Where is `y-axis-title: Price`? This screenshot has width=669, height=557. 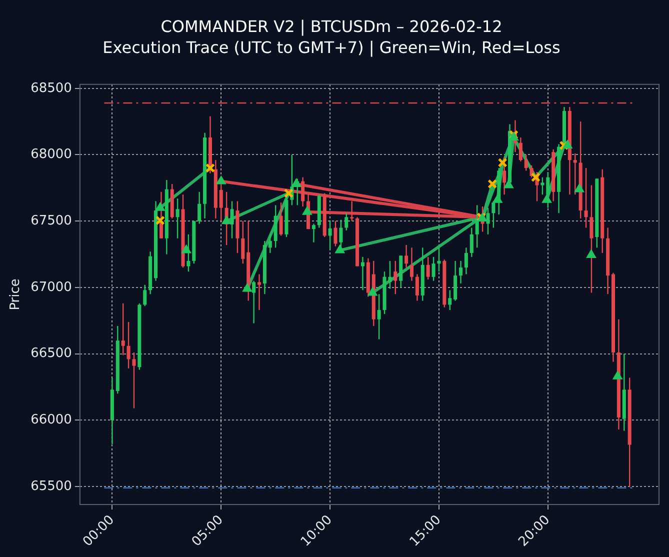 y-axis-title: Price is located at coordinates (16, 294).